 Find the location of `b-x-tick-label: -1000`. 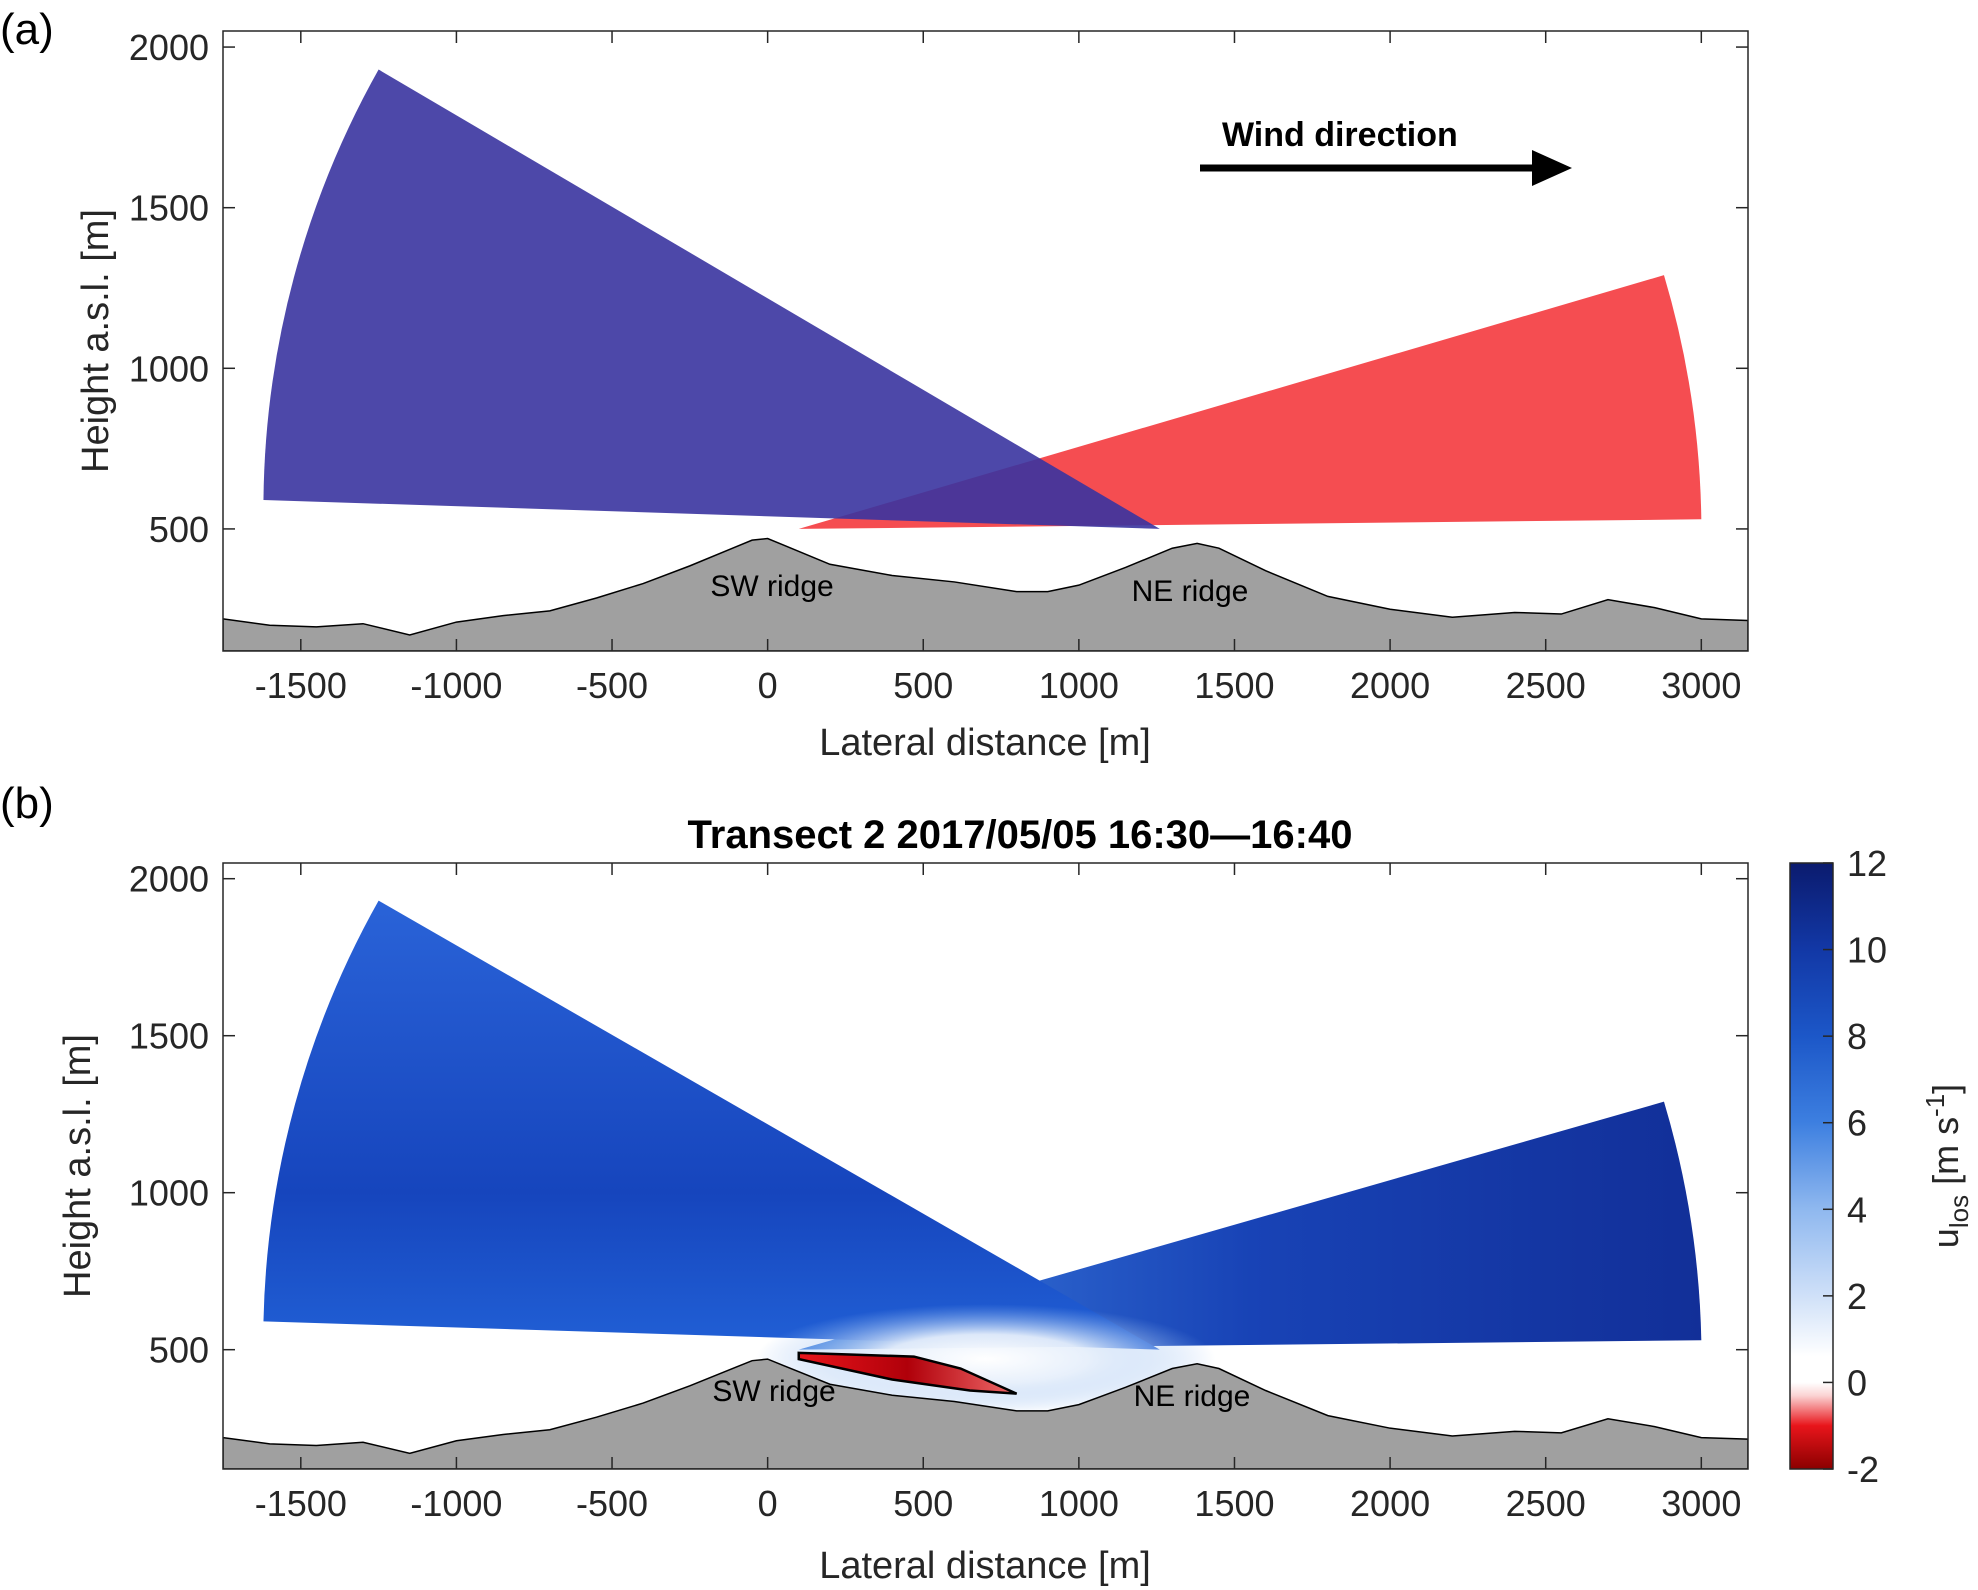

b-x-tick-label: -1000 is located at coordinates (456, 1503).